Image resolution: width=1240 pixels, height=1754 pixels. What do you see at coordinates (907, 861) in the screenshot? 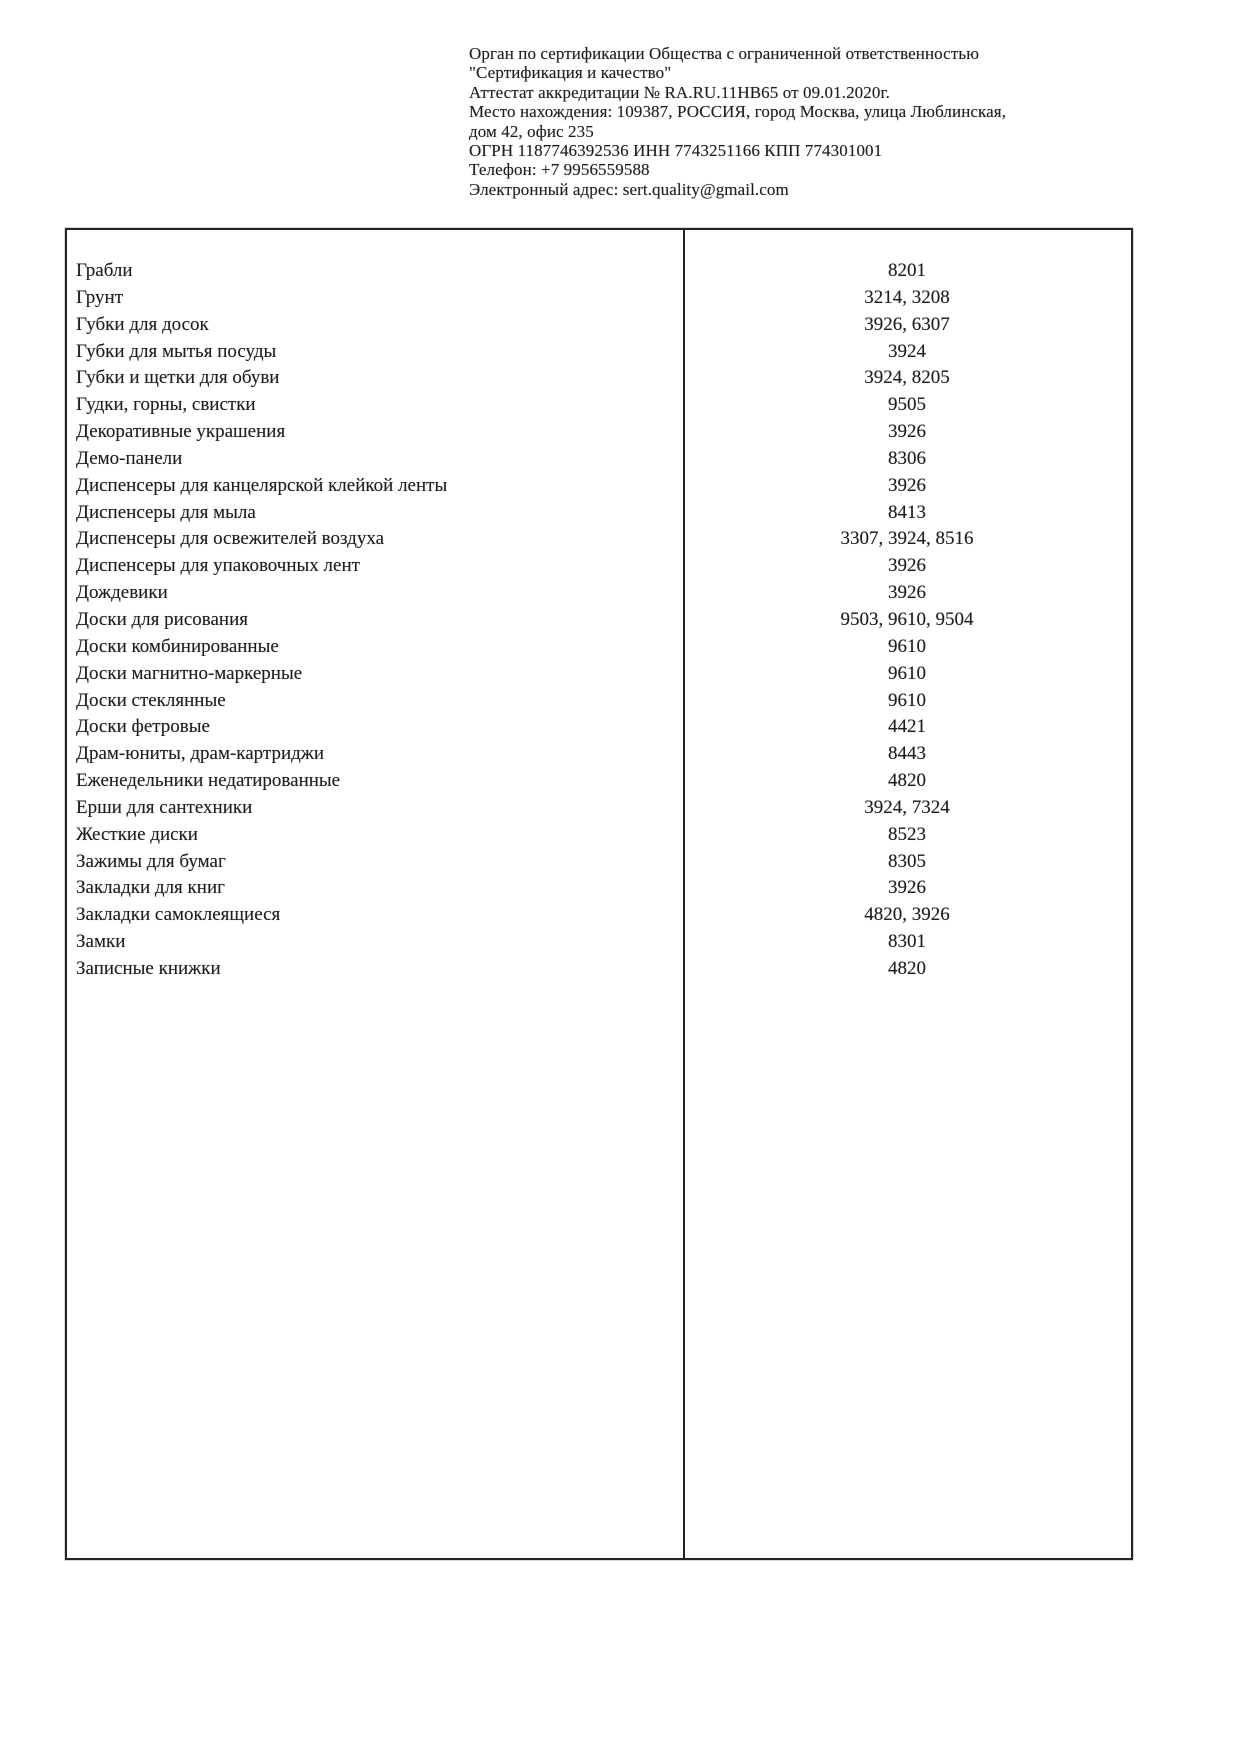
I see `hs-codes-cell: 8305` at bounding box center [907, 861].